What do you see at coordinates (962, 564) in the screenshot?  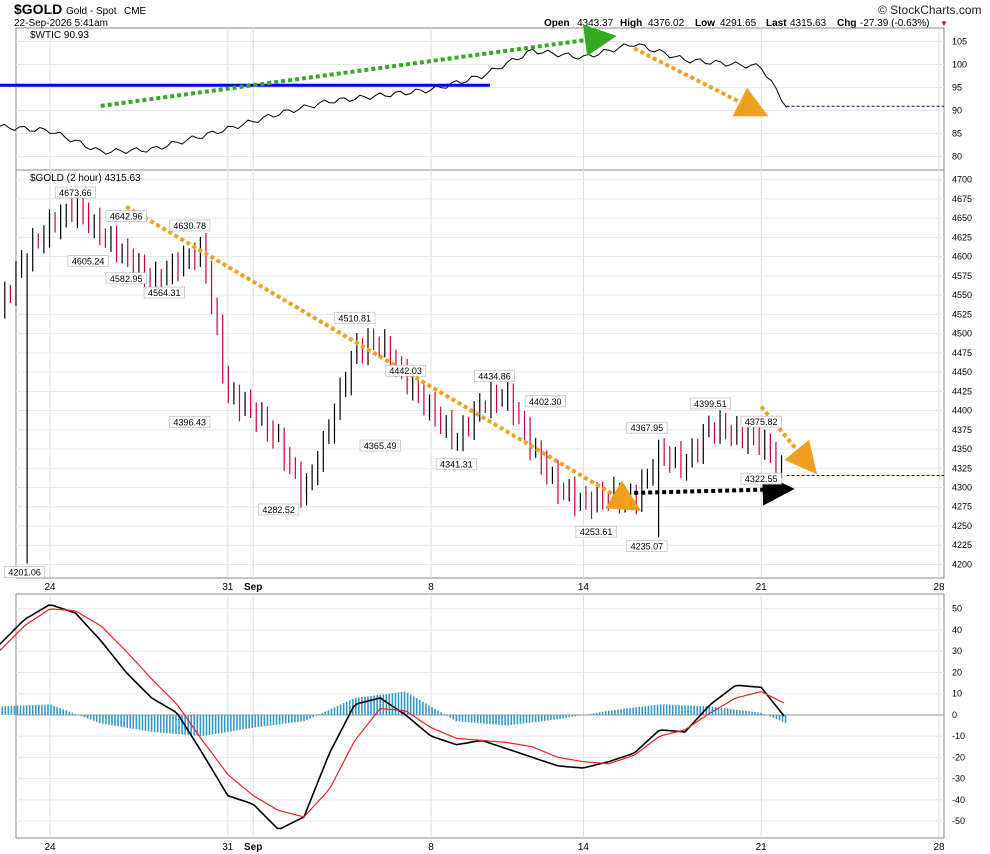 I see `y-tick-label: 4200` at bounding box center [962, 564].